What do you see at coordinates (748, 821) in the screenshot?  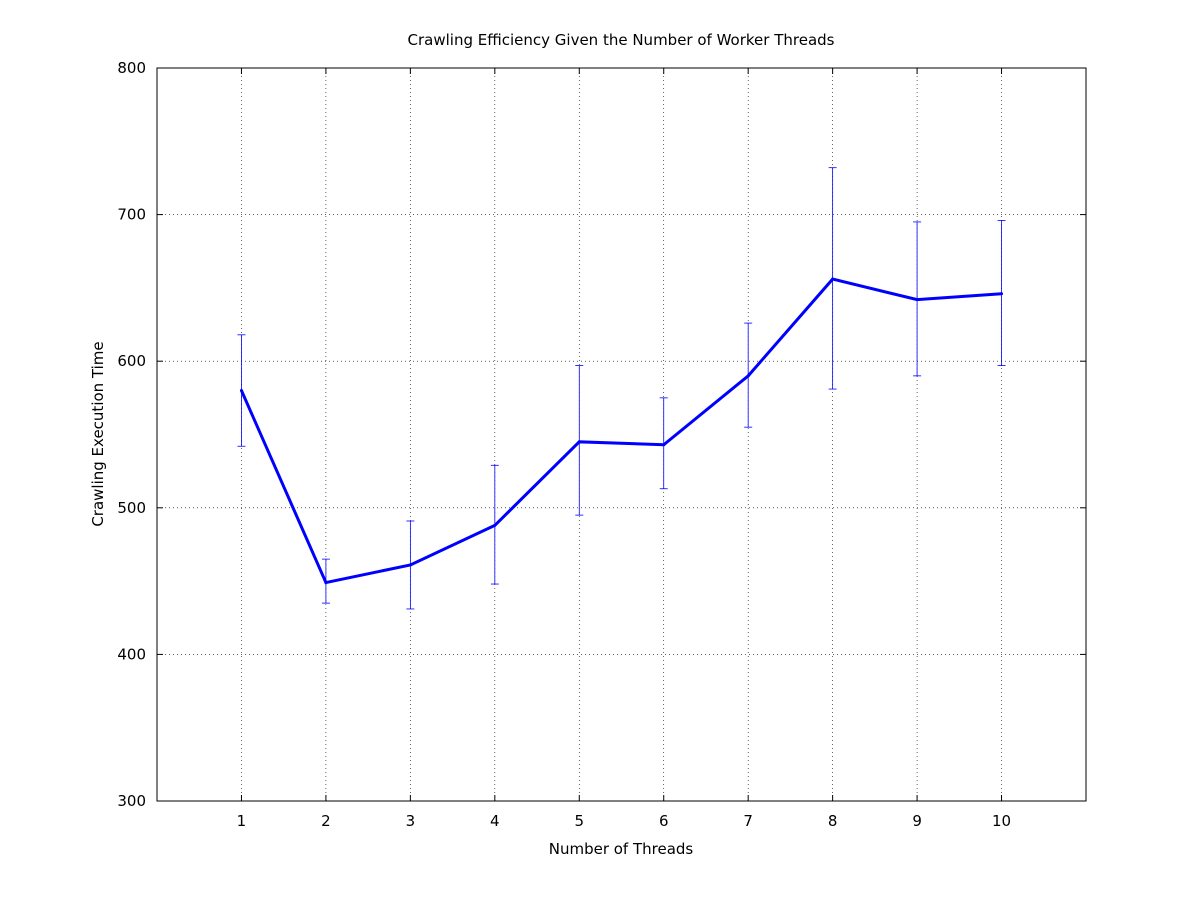 I see `x-tick-label: 7` at bounding box center [748, 821].